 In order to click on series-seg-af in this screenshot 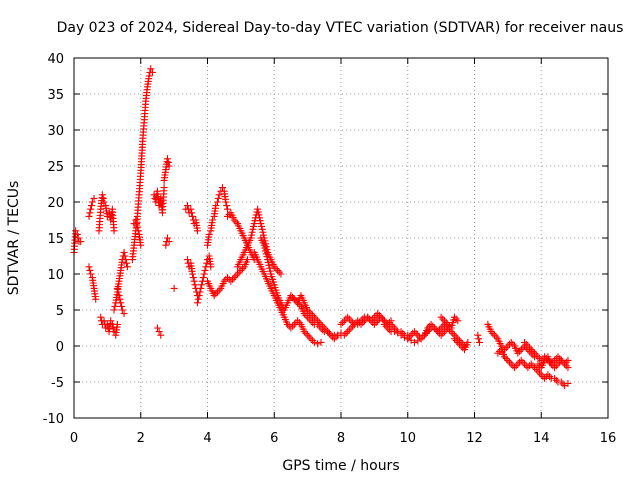, I will do `click(479, 338)`.